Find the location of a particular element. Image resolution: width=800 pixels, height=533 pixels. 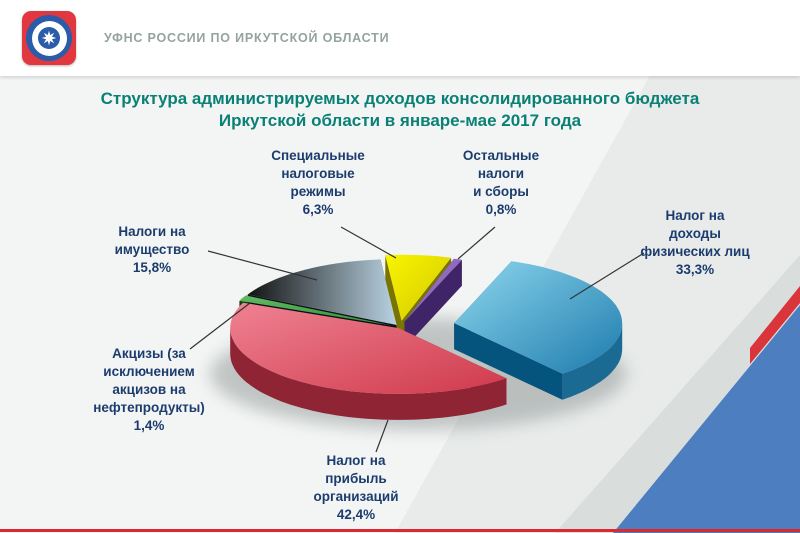

slide-title-line2: Иркутской области в январе-мае 2017 года is located at coordinates (400, 120).